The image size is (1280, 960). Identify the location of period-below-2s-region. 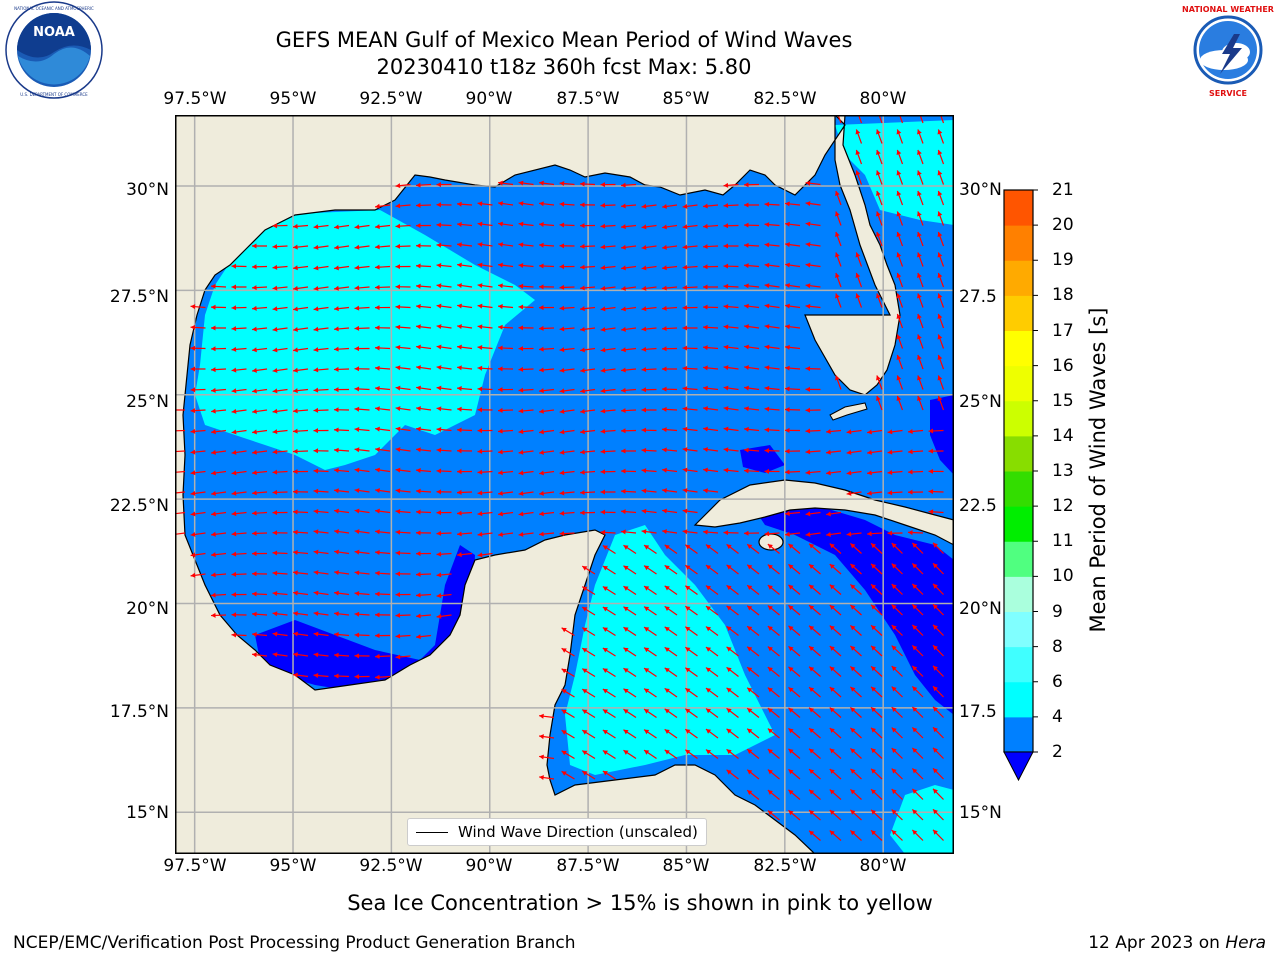
(942, 435).